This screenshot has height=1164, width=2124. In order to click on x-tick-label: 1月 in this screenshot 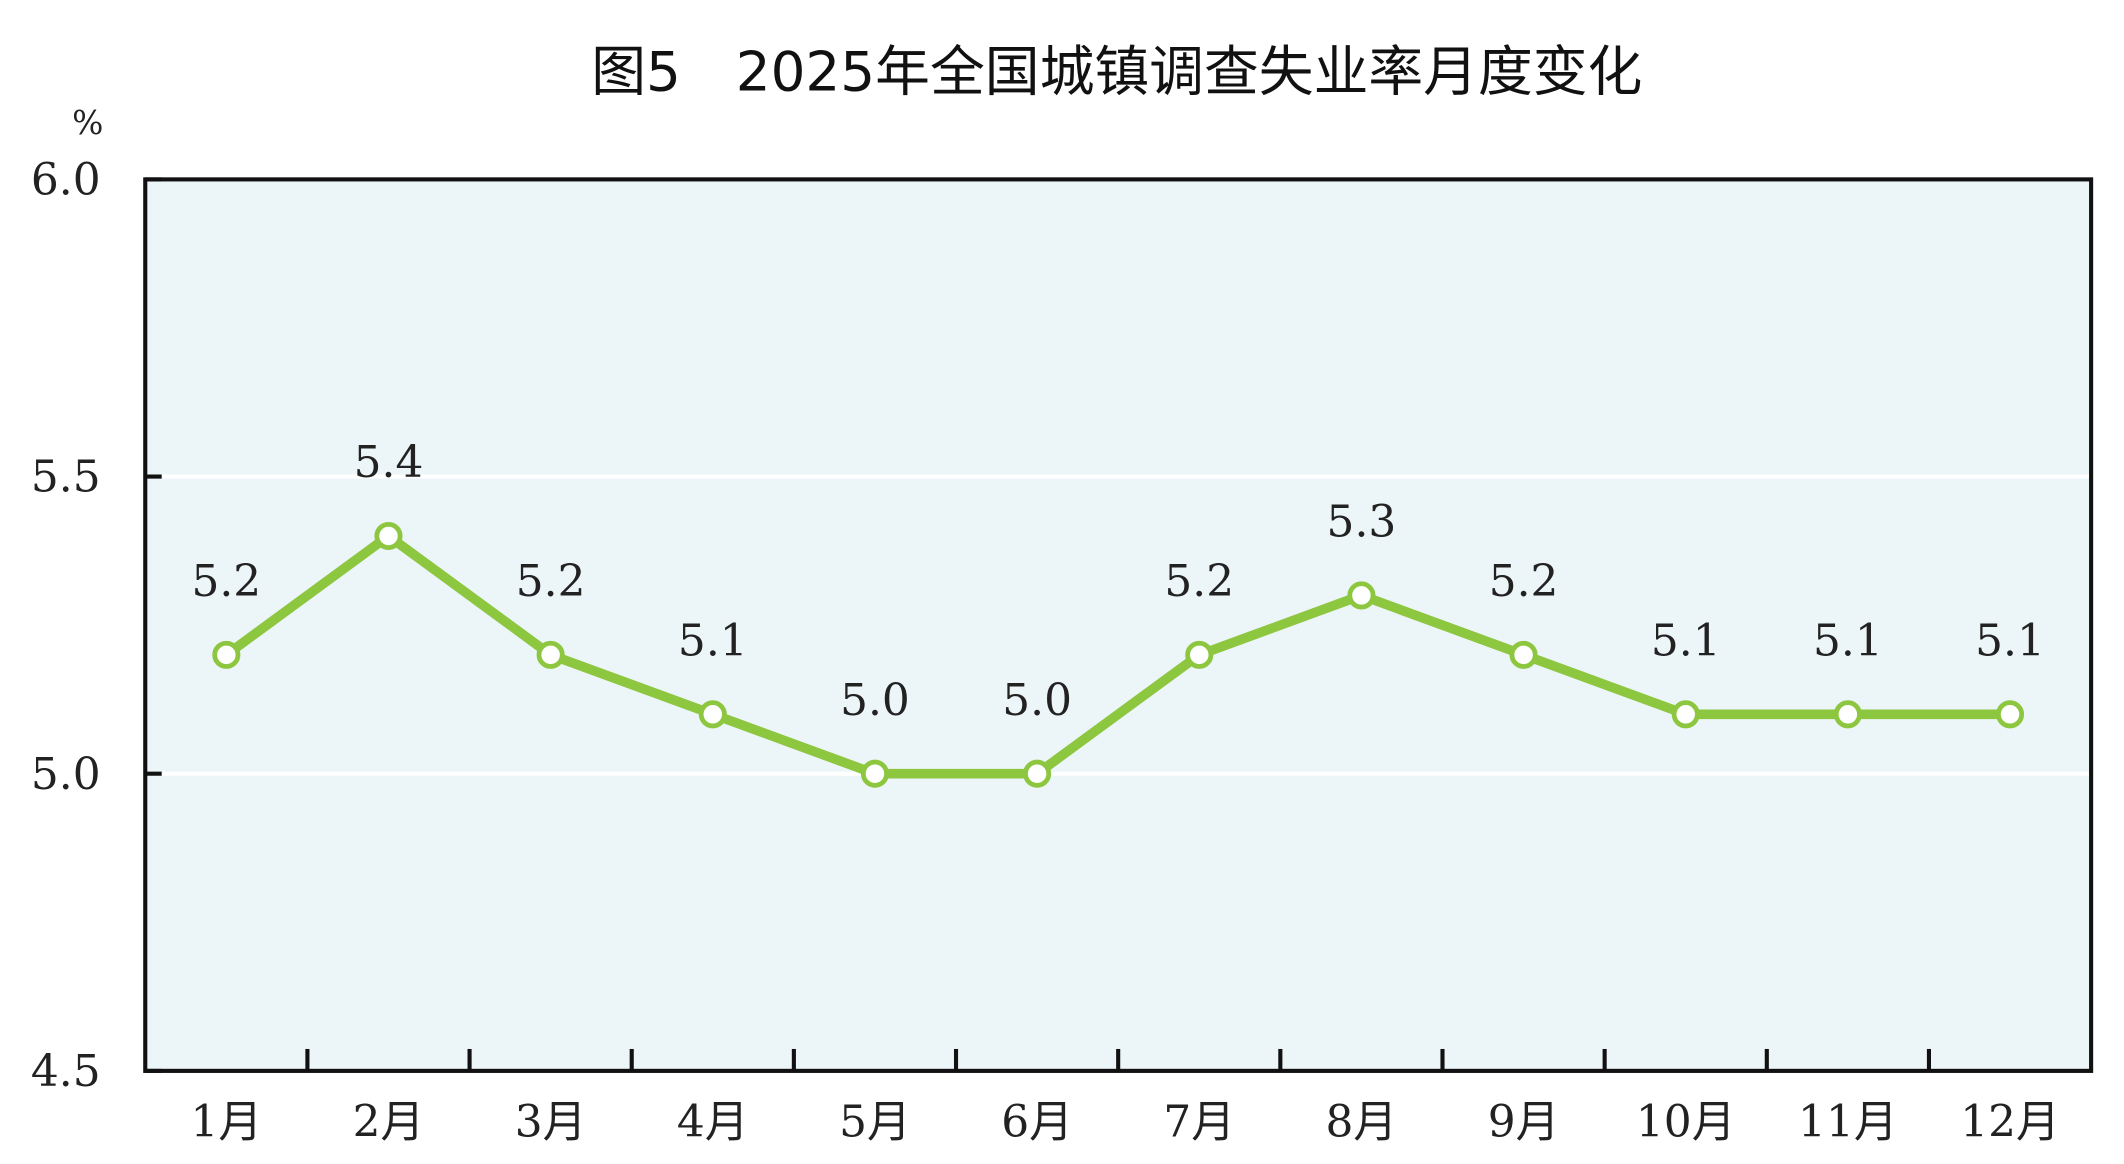, I will do `click(226, 1122)`.